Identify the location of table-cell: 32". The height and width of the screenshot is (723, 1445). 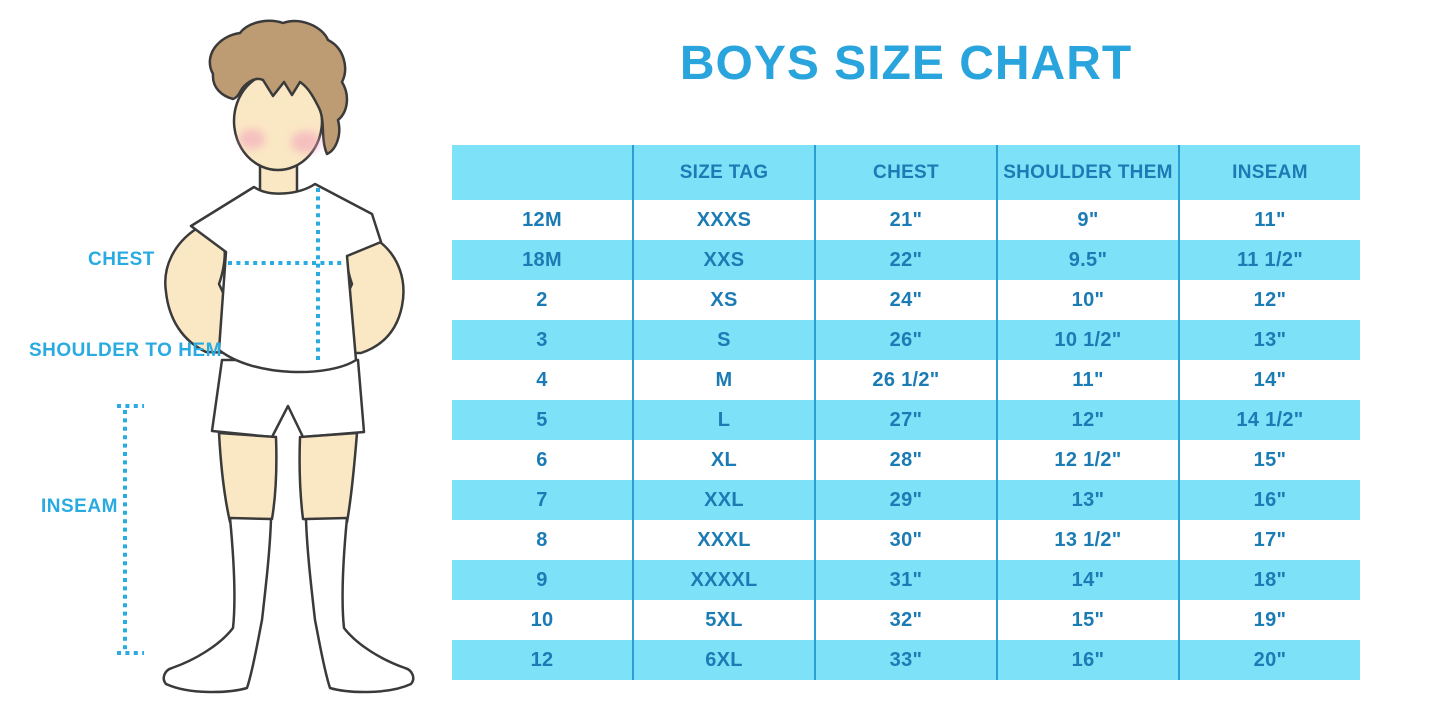
(905, 620).